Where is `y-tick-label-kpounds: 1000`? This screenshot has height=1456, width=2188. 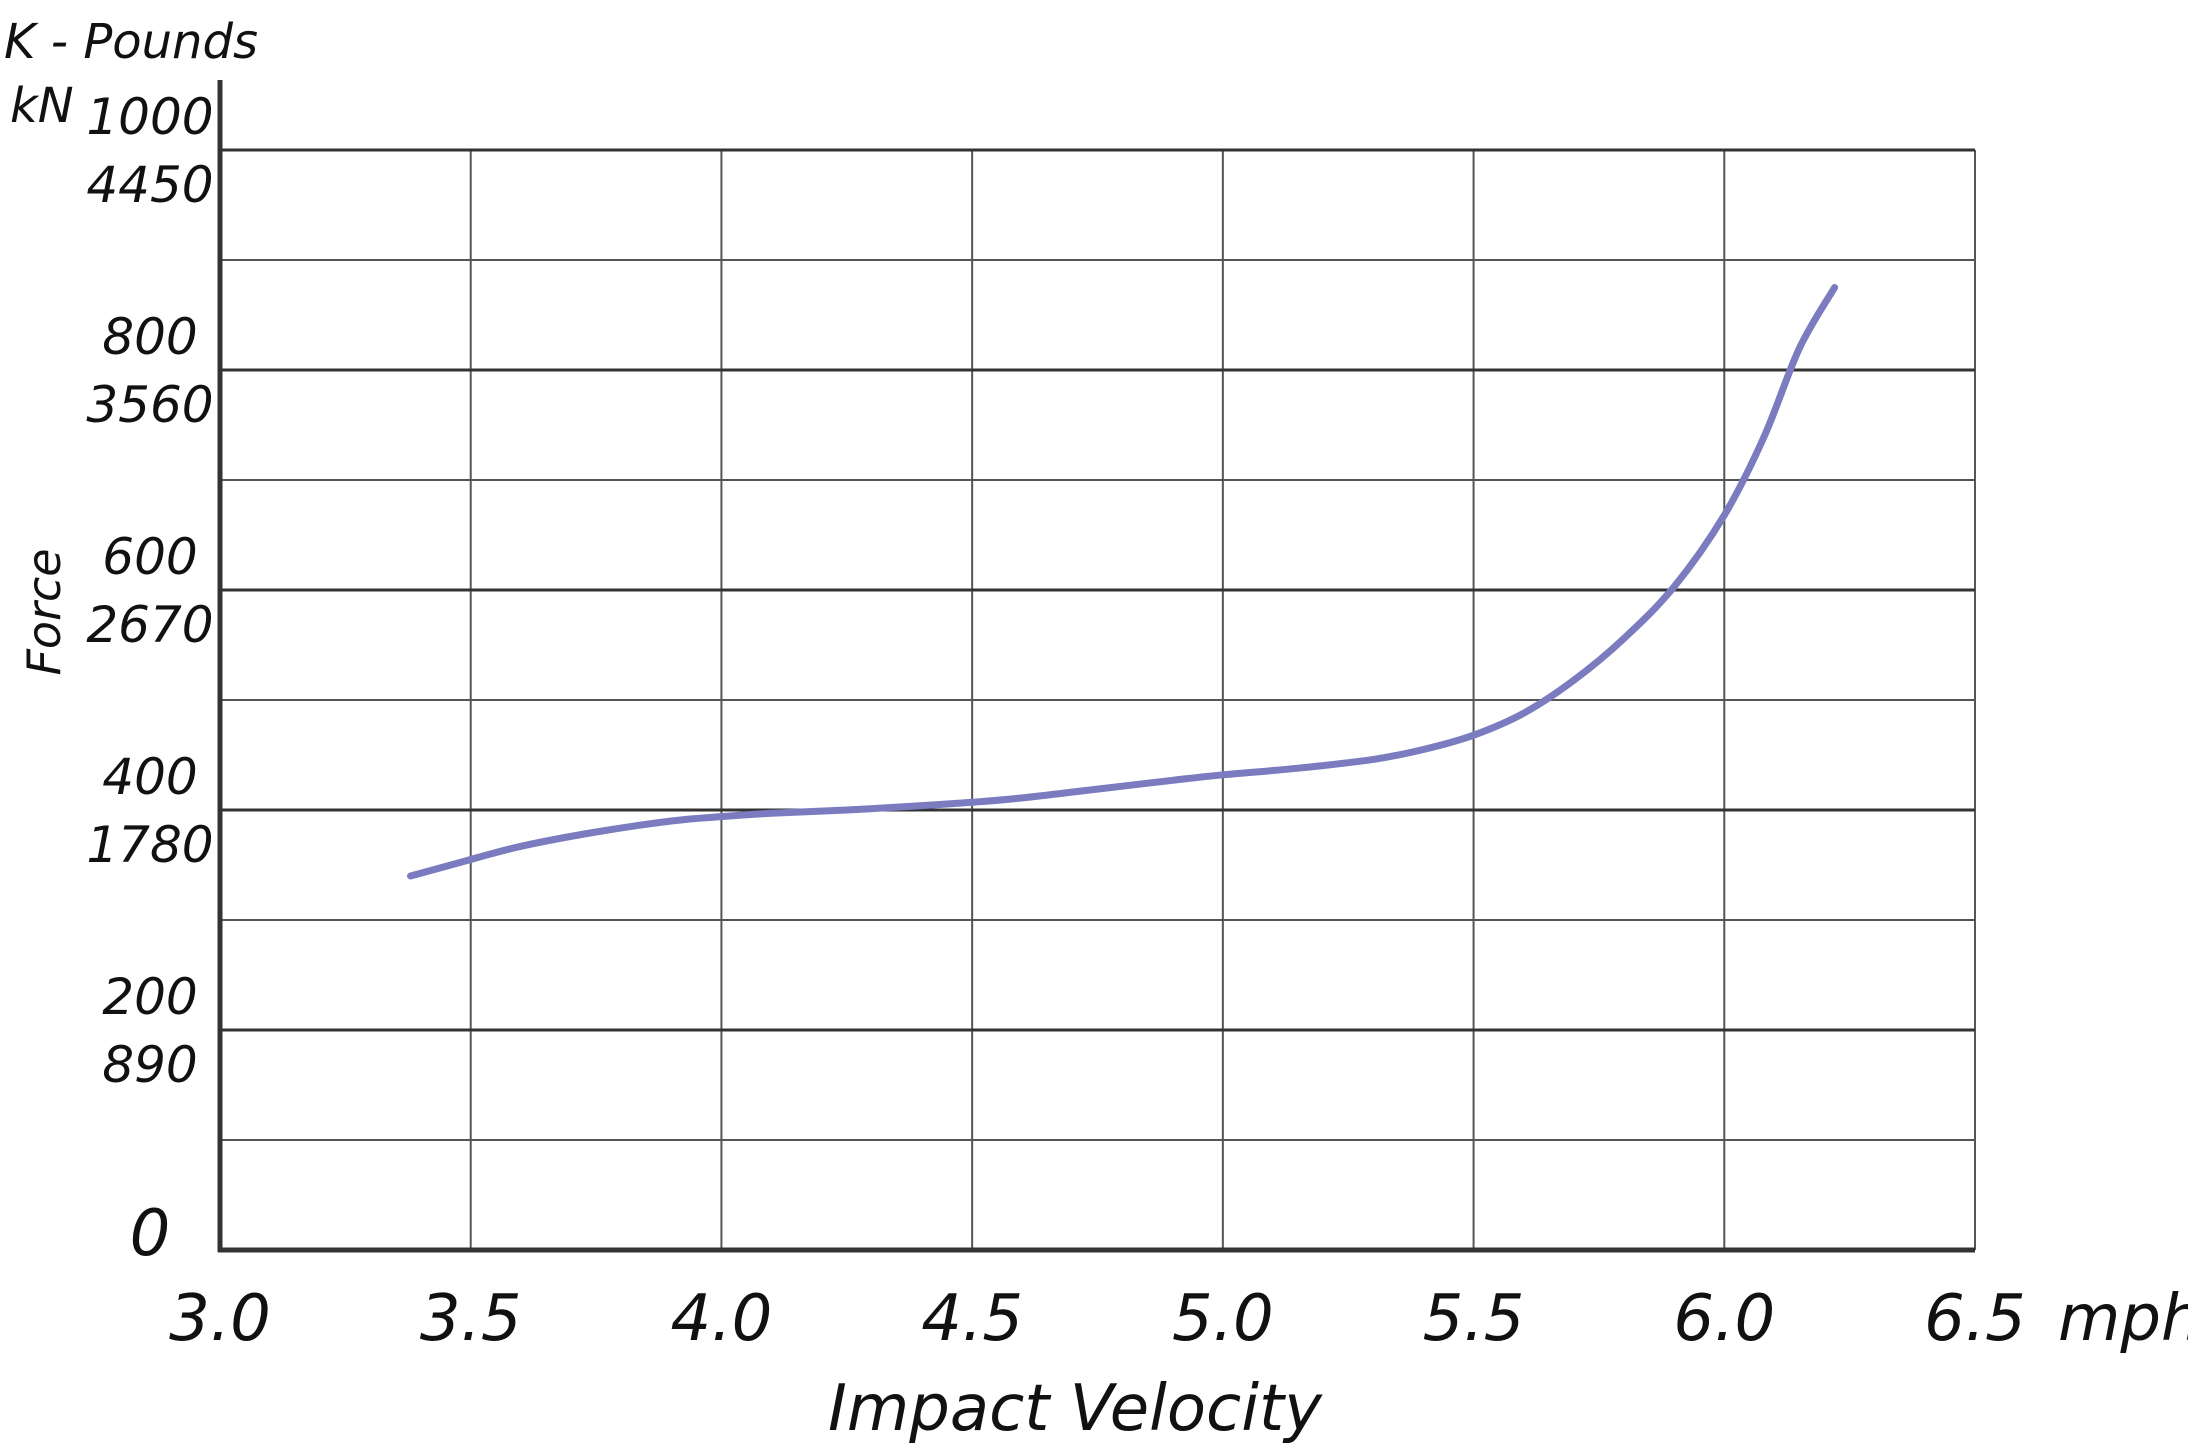 y-tick-label-kpounds: 1000 is located at coordinates (149, 117).